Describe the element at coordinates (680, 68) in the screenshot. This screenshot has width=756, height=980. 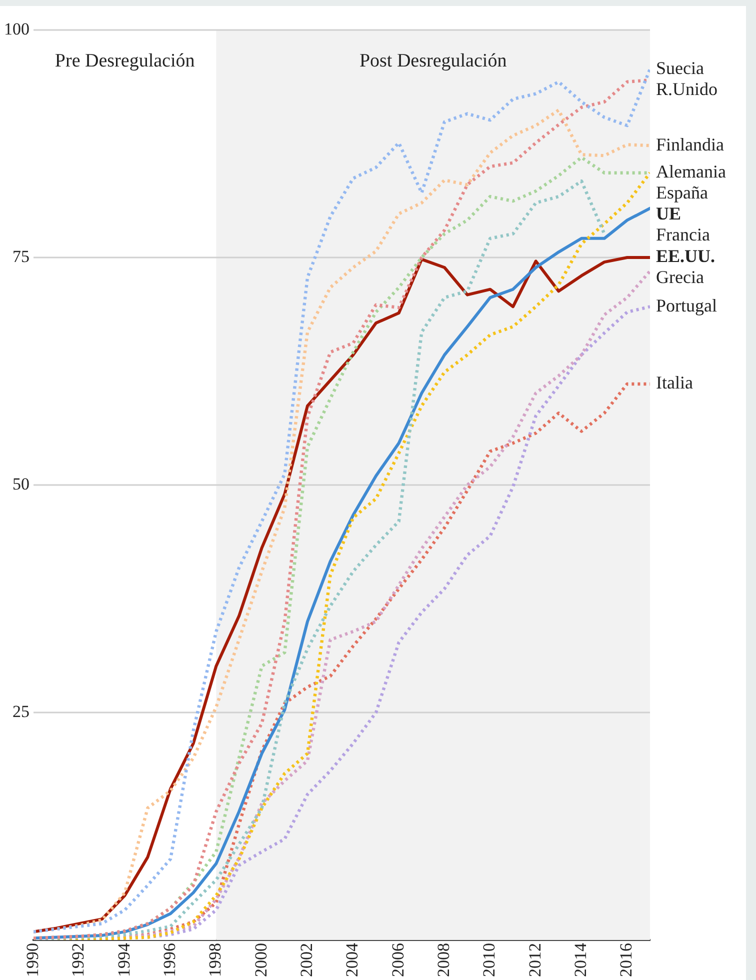
I see `series-label: Suecia` at that location.